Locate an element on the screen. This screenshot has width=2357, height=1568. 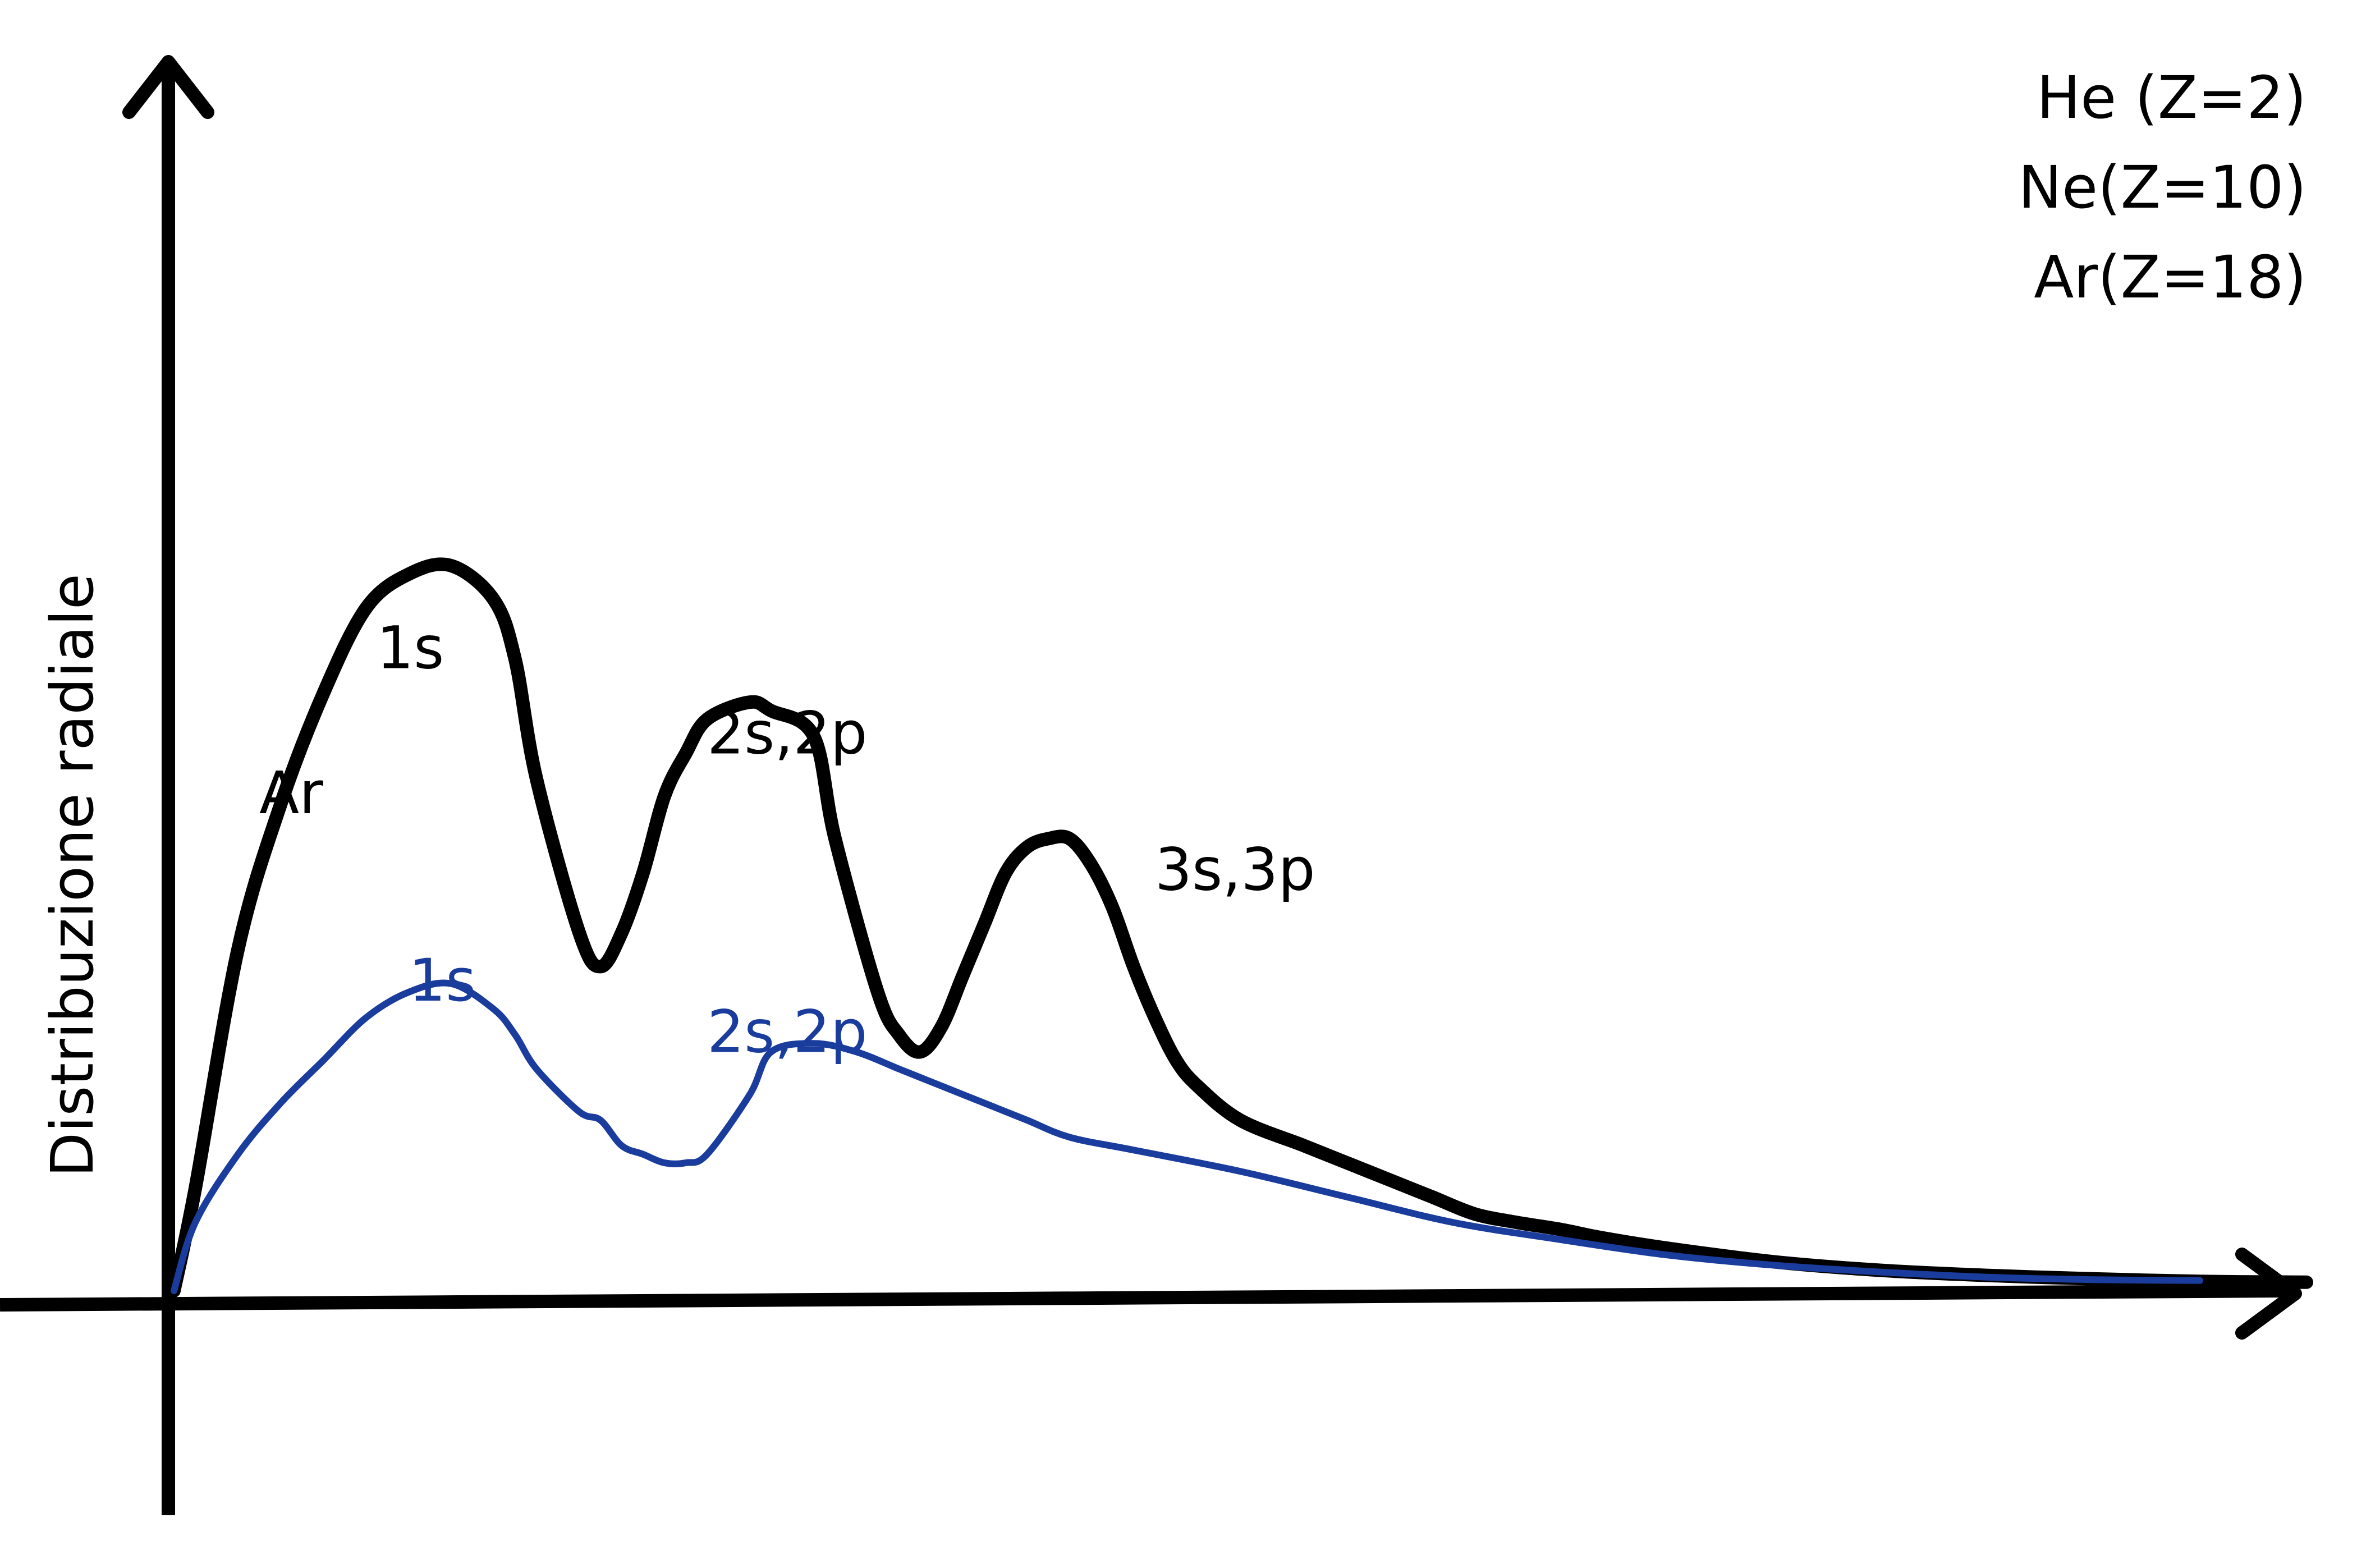
y-axis-arrowhead is located at coordinates (168, 87).